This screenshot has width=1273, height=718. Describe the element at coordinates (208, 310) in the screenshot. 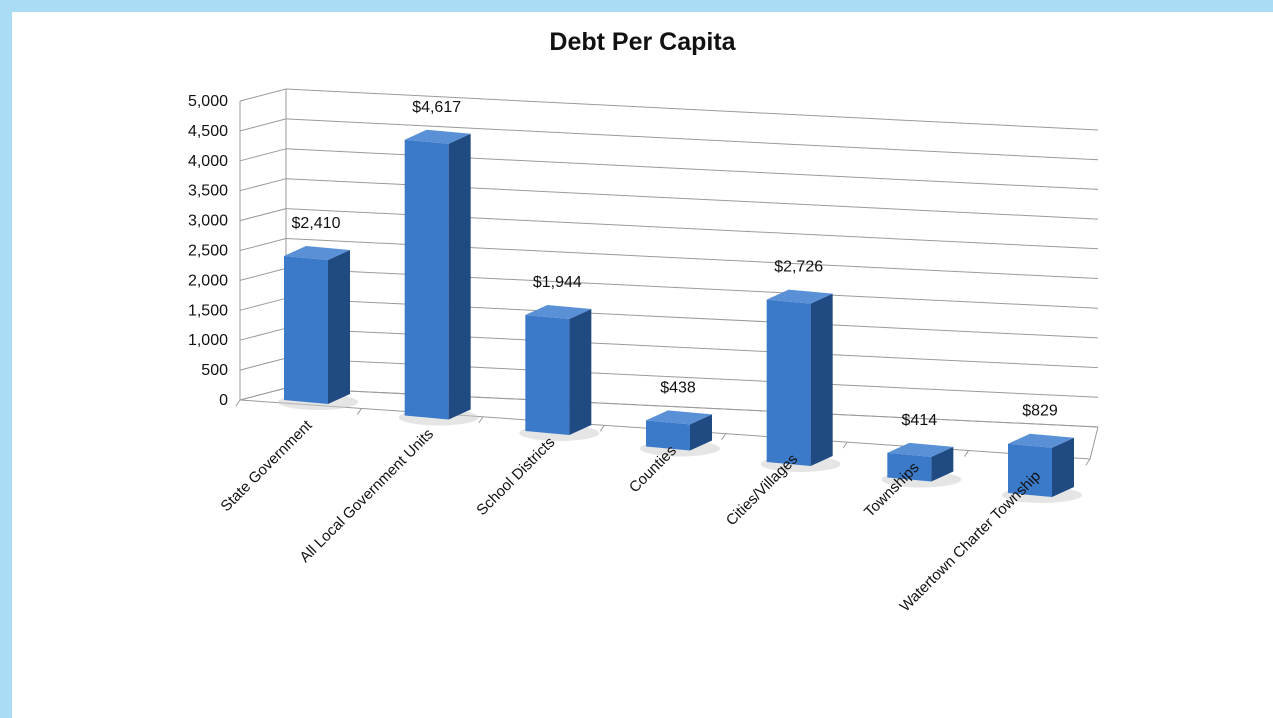

I see `y-tick-label: 1,500` at that location.